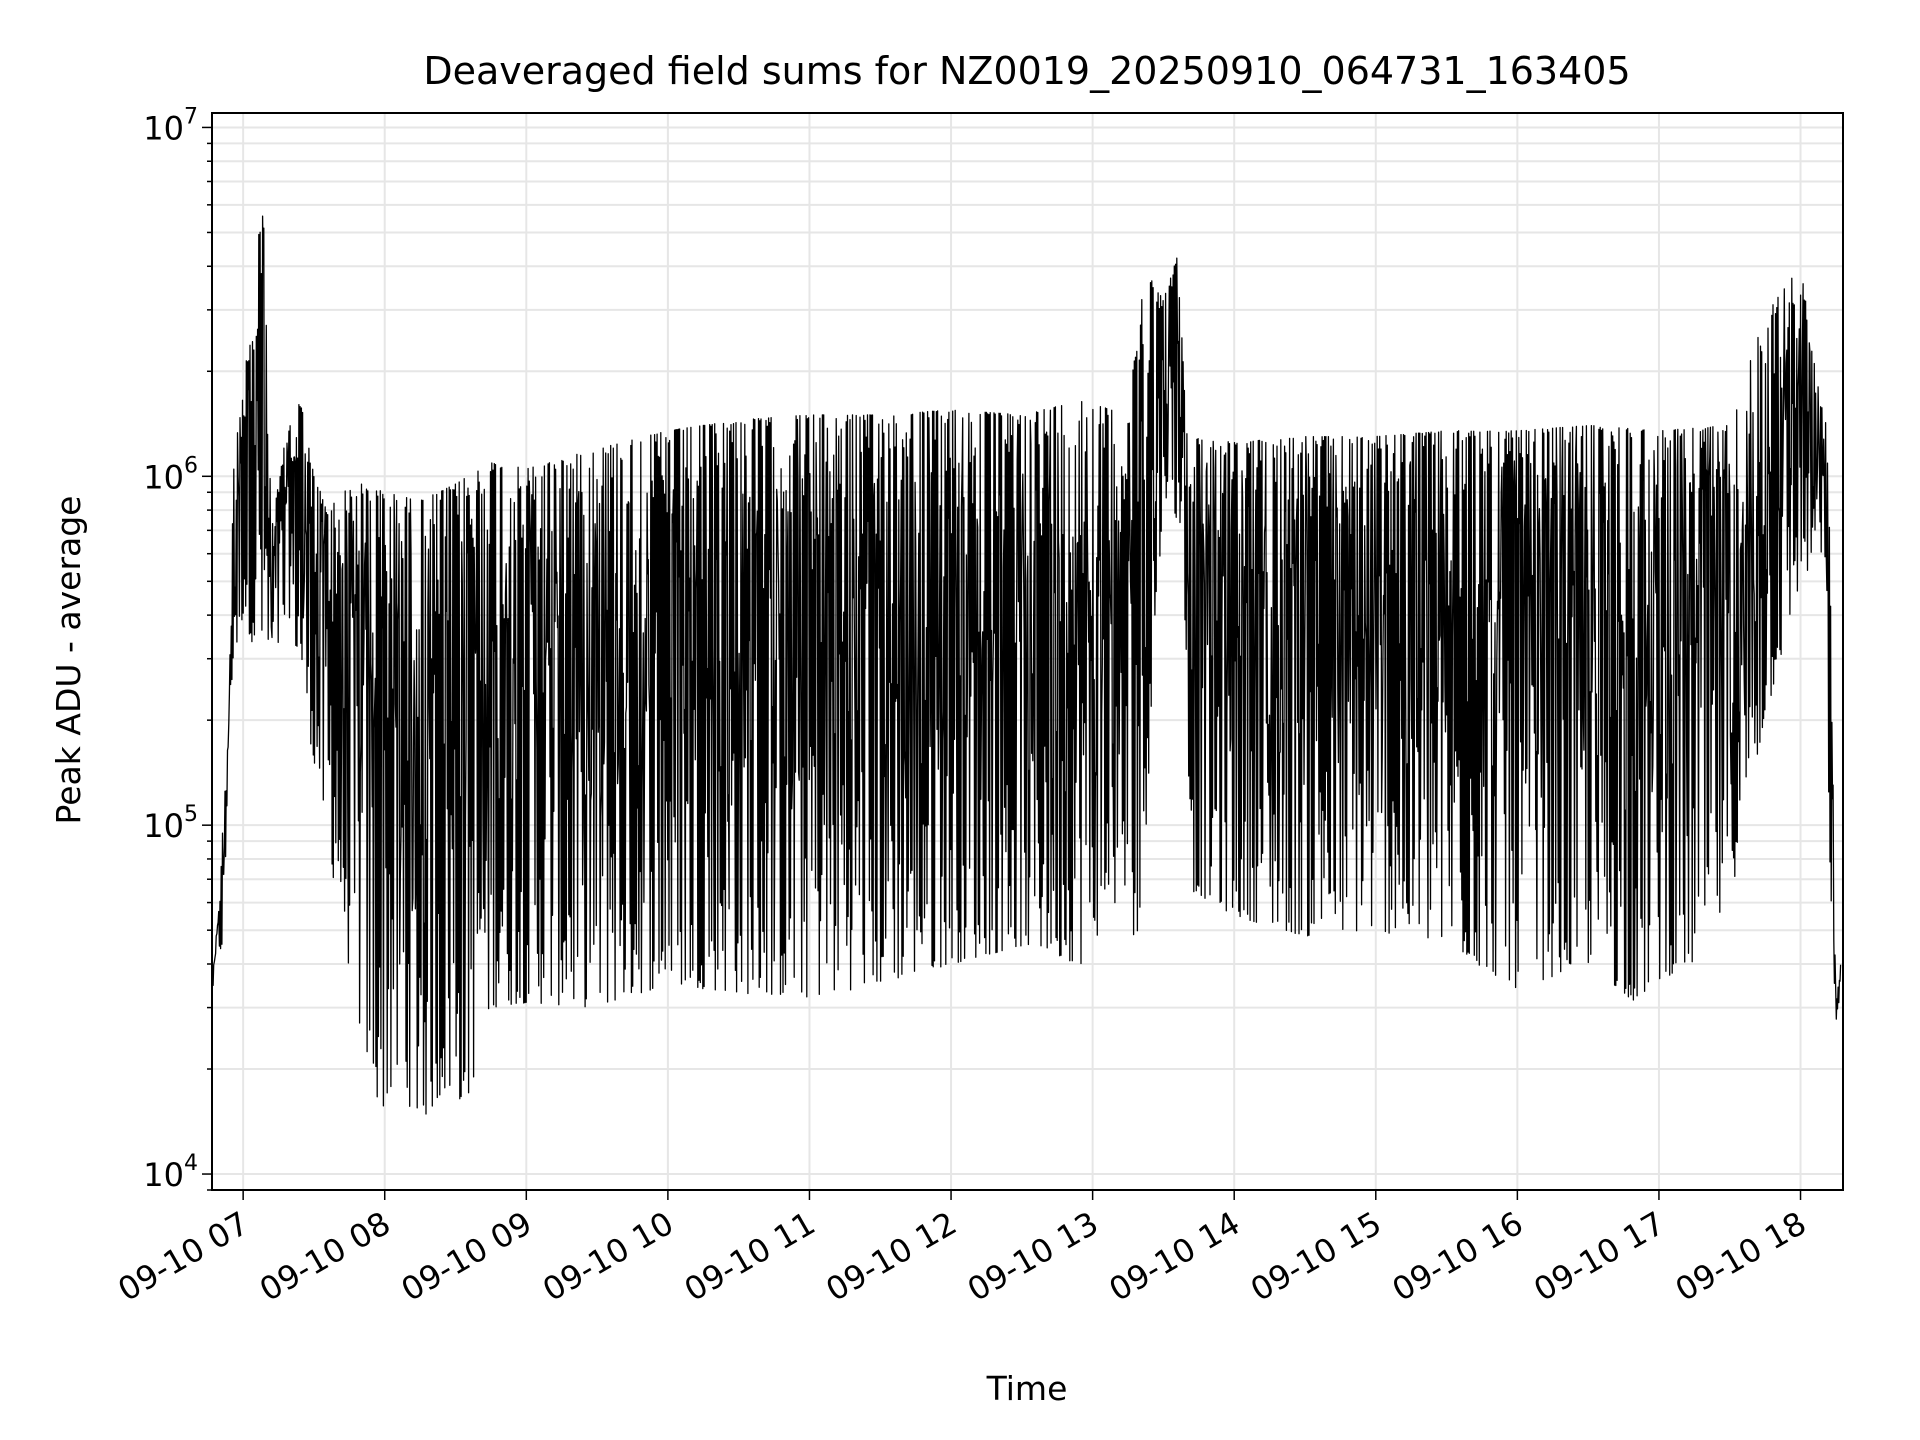  What do you see at coordinates (191, 465) in the screenshot?
I see `y-tick-exponent: 6` at bounding box center [191, 465].